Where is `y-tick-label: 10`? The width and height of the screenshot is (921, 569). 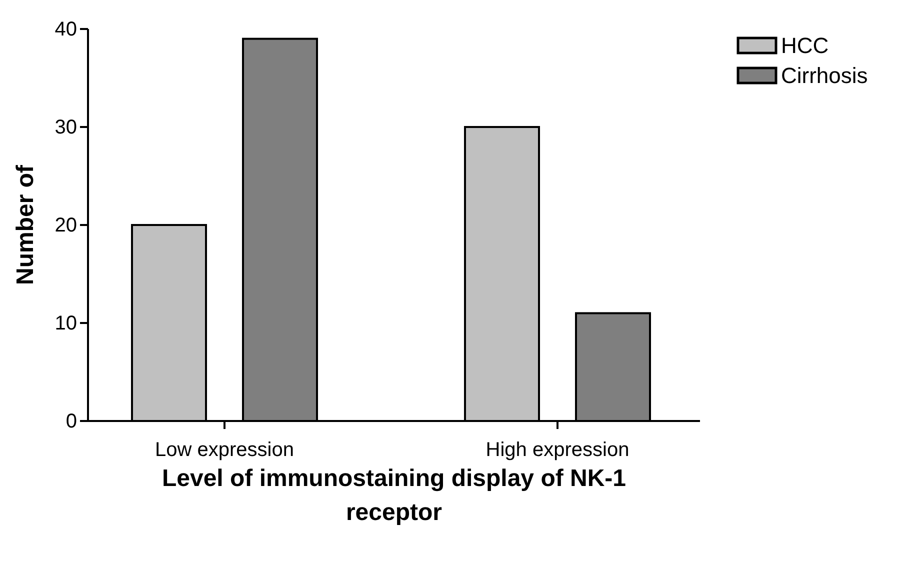 y-tick-label: 10 is located at coordinates (65, 323).